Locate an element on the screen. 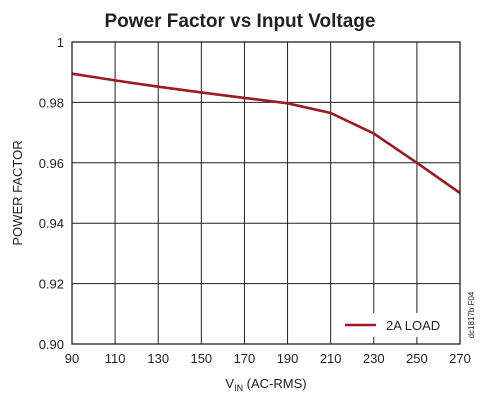 The image size is (484, 402). x-tick-label: 130 is located at coordinates (158, 358).